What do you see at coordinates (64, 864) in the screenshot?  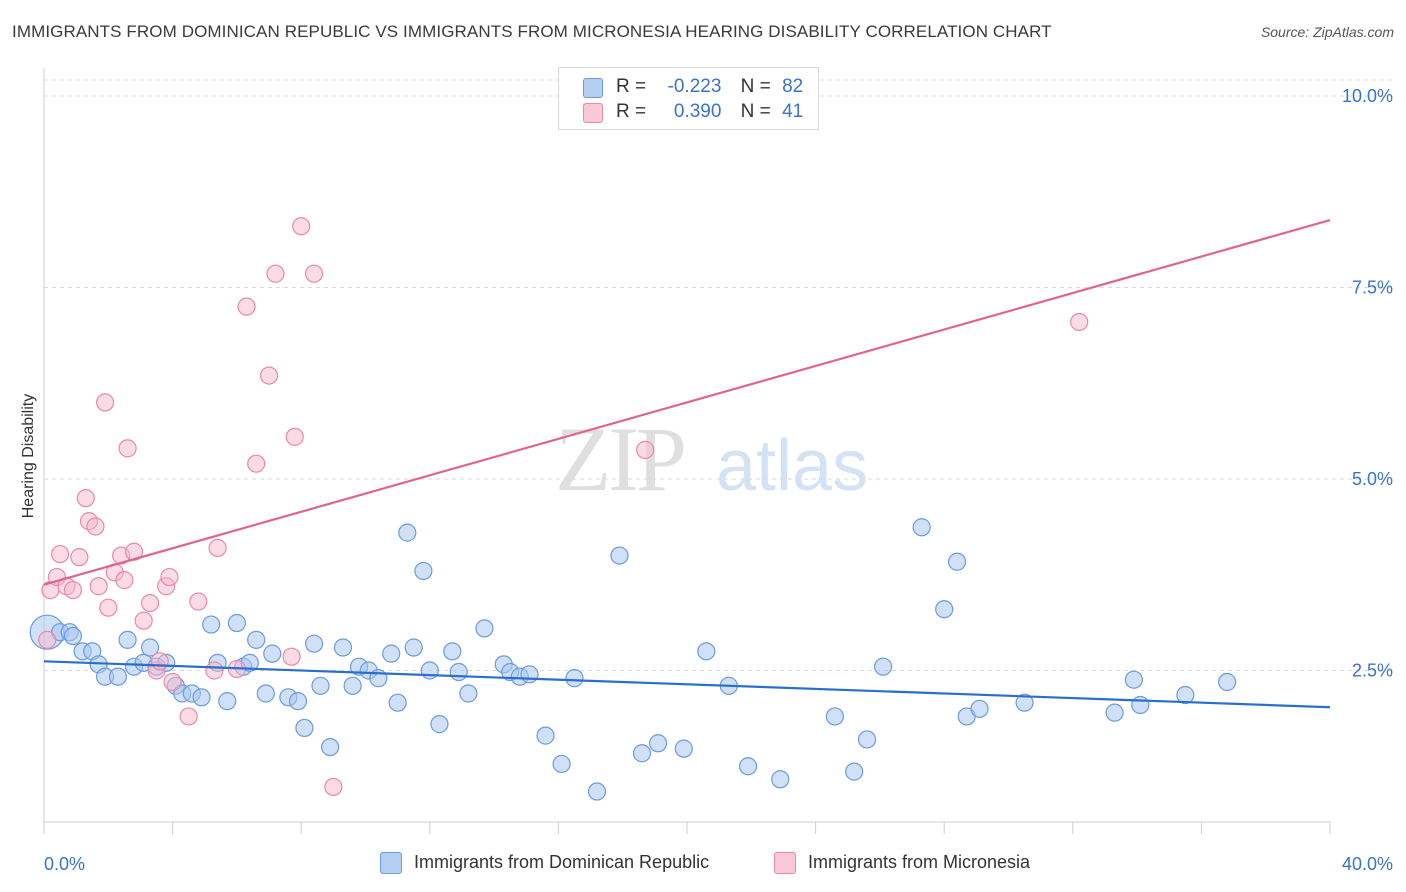 I see `x-tick-label: 0.0%` at bounding box center [64, 864].